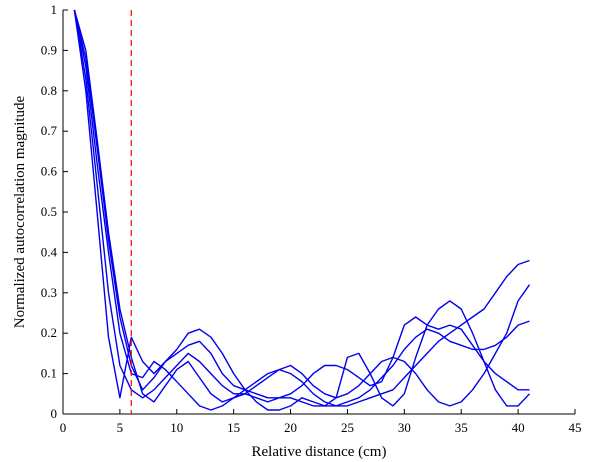  What do you see at coordinates (49, 251) in the screenshot?
I see `y-tick-label: 0.4` at bounding box center [49, 251].